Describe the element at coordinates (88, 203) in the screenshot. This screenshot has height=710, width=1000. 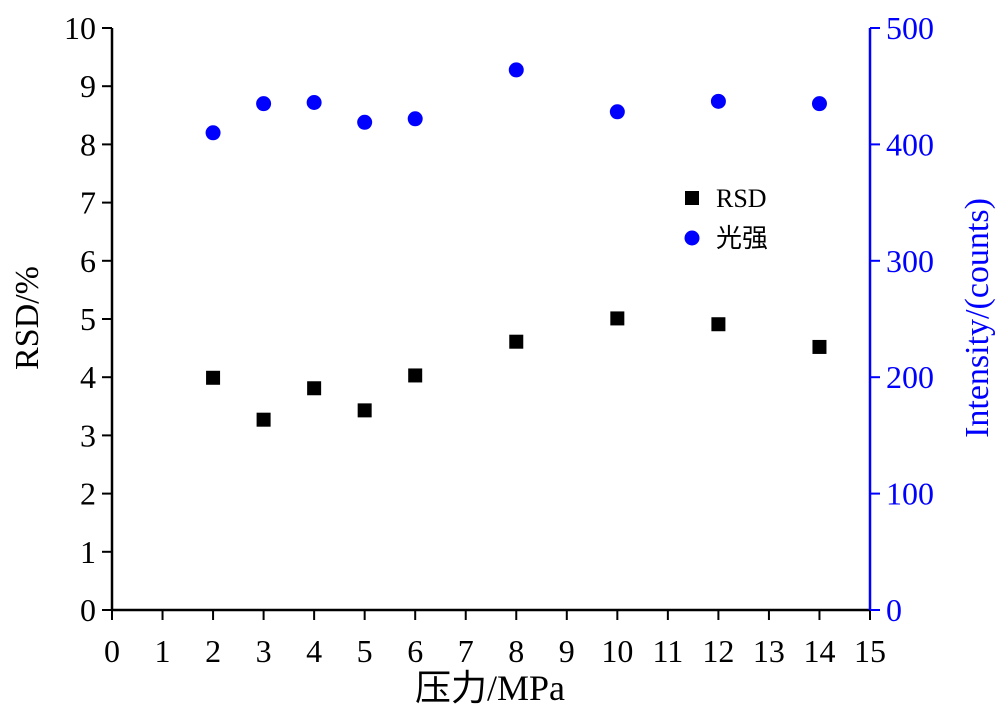
I see `left-y-tick-label: 7` at that location.